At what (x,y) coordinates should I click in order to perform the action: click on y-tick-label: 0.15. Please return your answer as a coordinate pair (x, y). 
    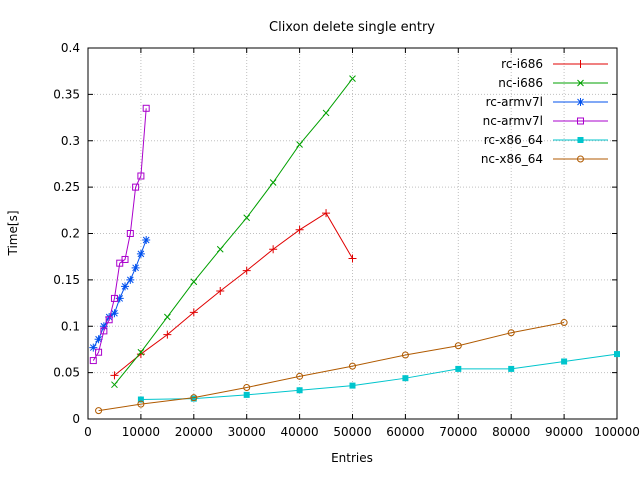
    Looking at the image, I should click on (66, 280).